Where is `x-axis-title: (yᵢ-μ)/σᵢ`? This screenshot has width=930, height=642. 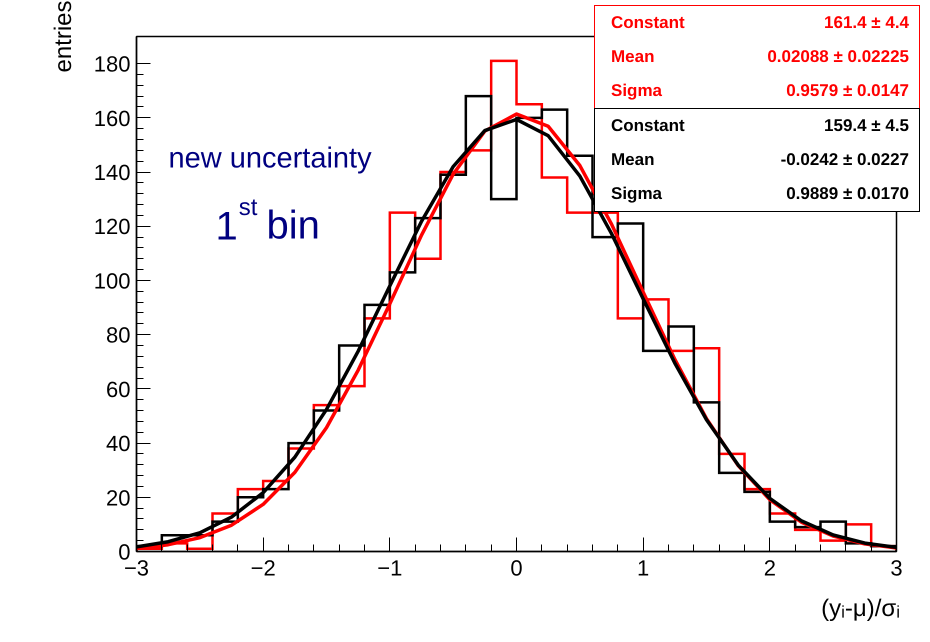
x-axis-title: (yᵢ-μ)/σᵢ is located at coordinates (860, 609).